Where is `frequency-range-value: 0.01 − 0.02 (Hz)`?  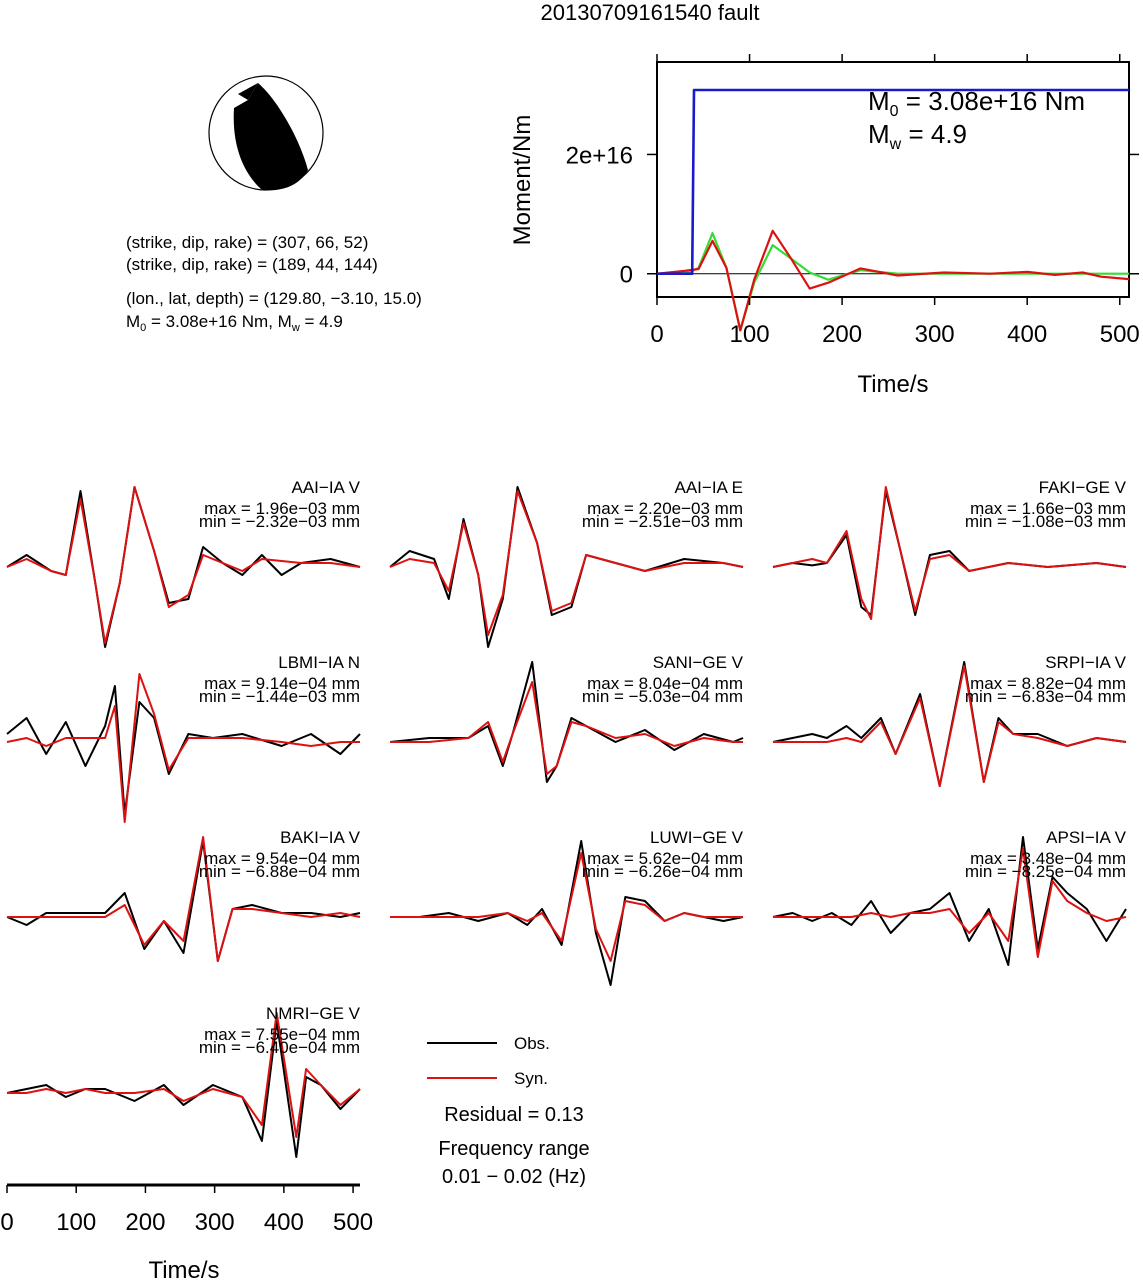 frequency-range-value: 0.01 − 0.02 (Hz) is located at coordinates (514, 1177).